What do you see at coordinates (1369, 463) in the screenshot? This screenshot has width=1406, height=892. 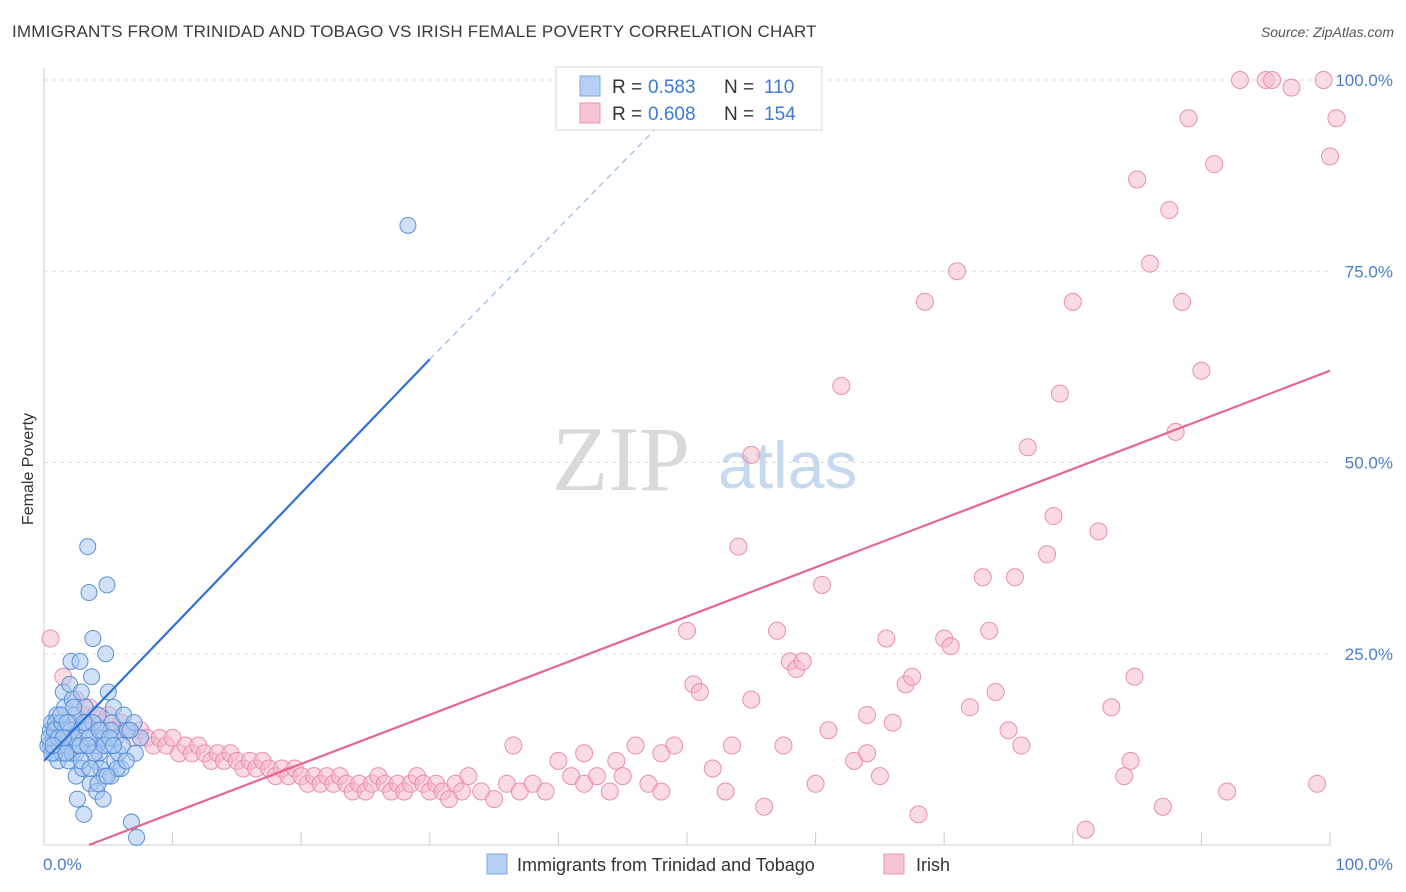 I see `y-tick-label: 50.0%` at bounding box center [1369, 463].